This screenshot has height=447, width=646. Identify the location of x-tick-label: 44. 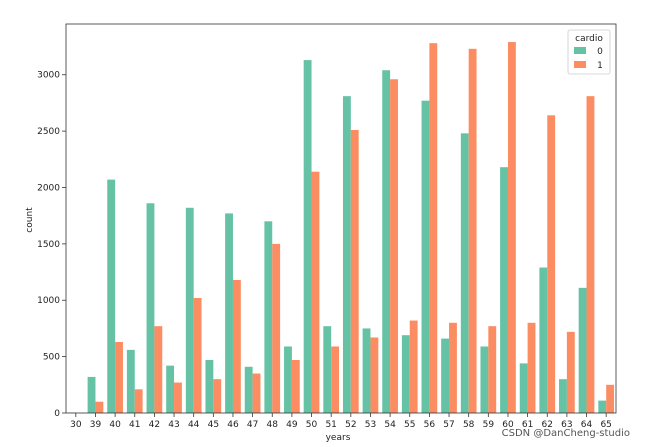
(194, 425).